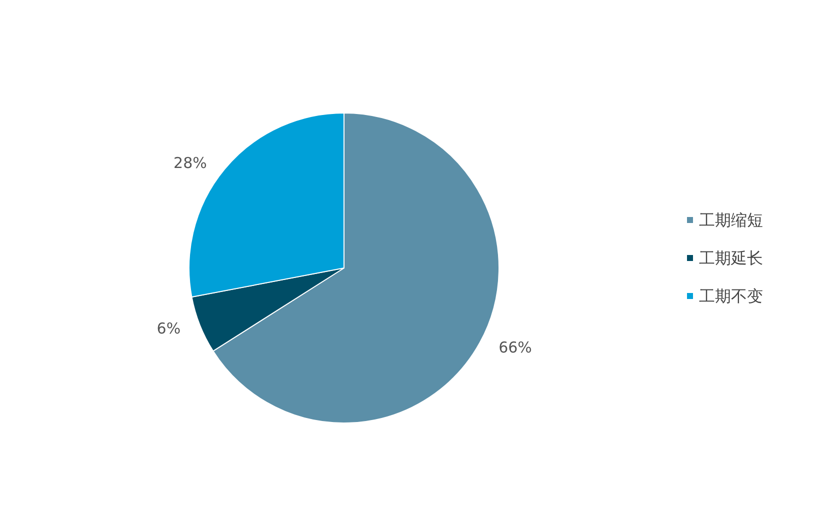 The image size is (820, 520). I want to click on data-label: 6%, so click(168, 329).